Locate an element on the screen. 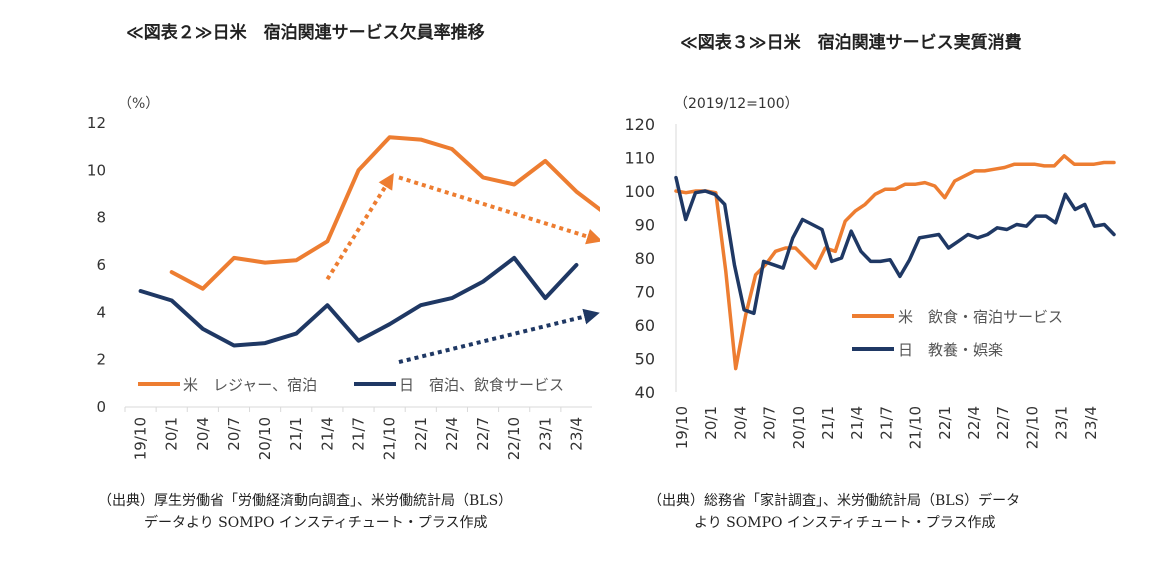 The height and width of the screenshot is (563, 1173). y-tick-label: 10 is located at coordinates (96, 170).